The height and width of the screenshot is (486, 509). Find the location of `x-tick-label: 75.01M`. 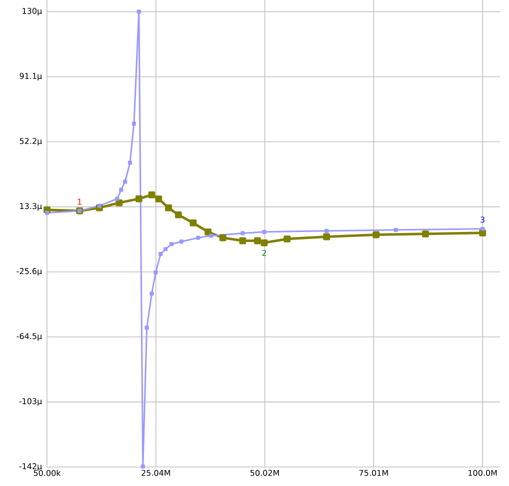

x-tick-label: 75.01M is located at coordinates (373, 473).